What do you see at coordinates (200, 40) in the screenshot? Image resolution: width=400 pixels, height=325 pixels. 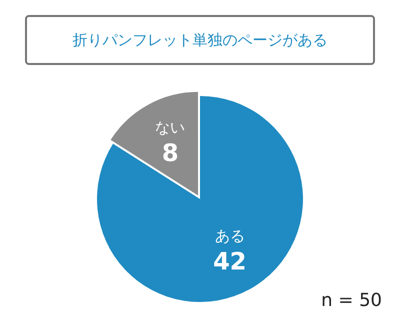 I see `chart-title: 折りパンフレット単独のページがある` at bounding box center [200, 40].